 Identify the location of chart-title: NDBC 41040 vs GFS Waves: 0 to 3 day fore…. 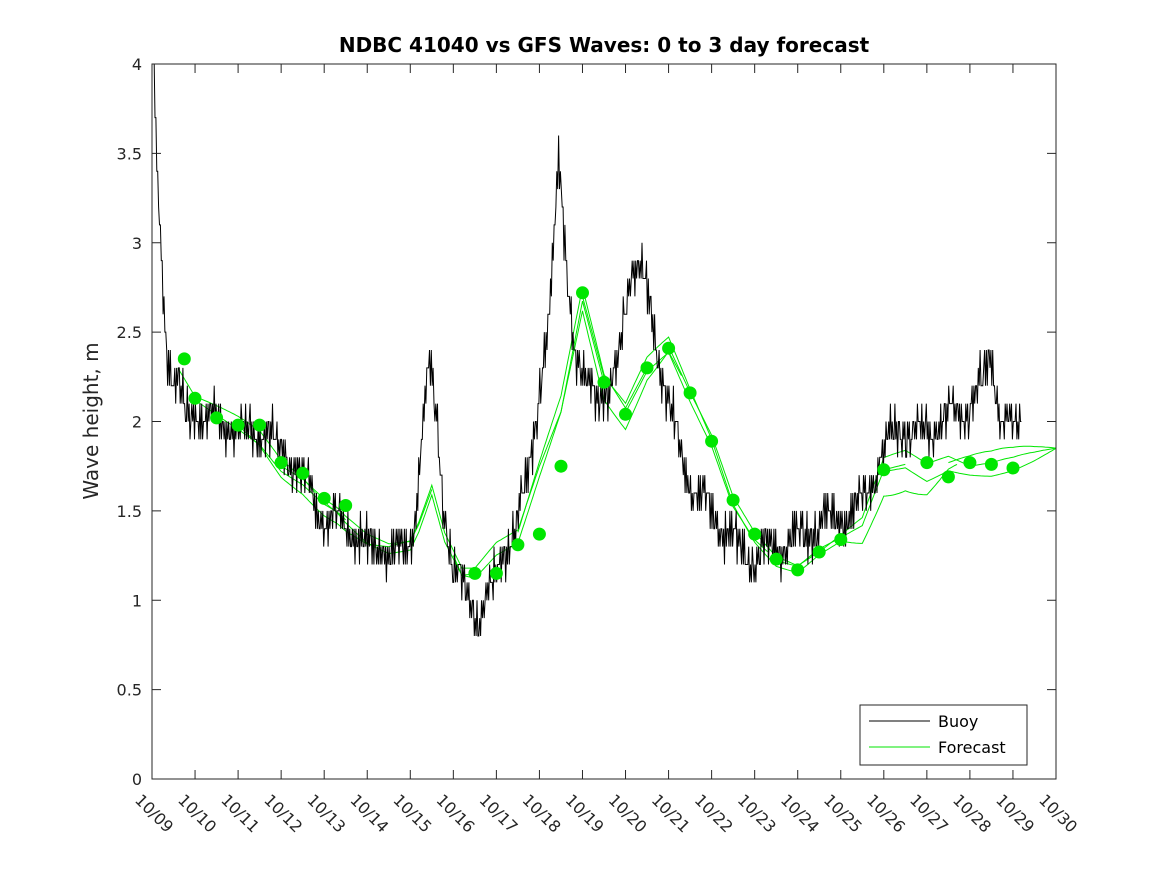
(604, 45).